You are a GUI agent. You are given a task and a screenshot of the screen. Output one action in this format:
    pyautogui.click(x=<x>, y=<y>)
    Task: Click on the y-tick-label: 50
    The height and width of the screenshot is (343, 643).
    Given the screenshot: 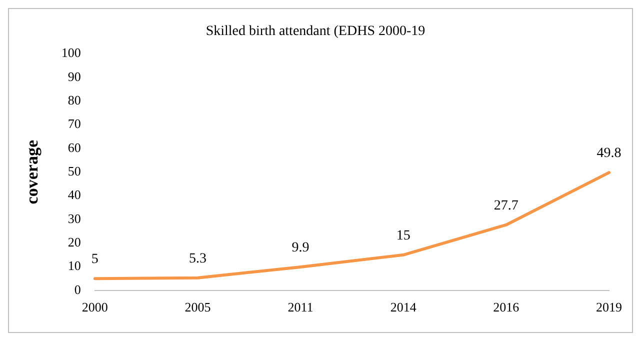 What is the action you would take?
    pyautogui.click(x=74, y=171)
    